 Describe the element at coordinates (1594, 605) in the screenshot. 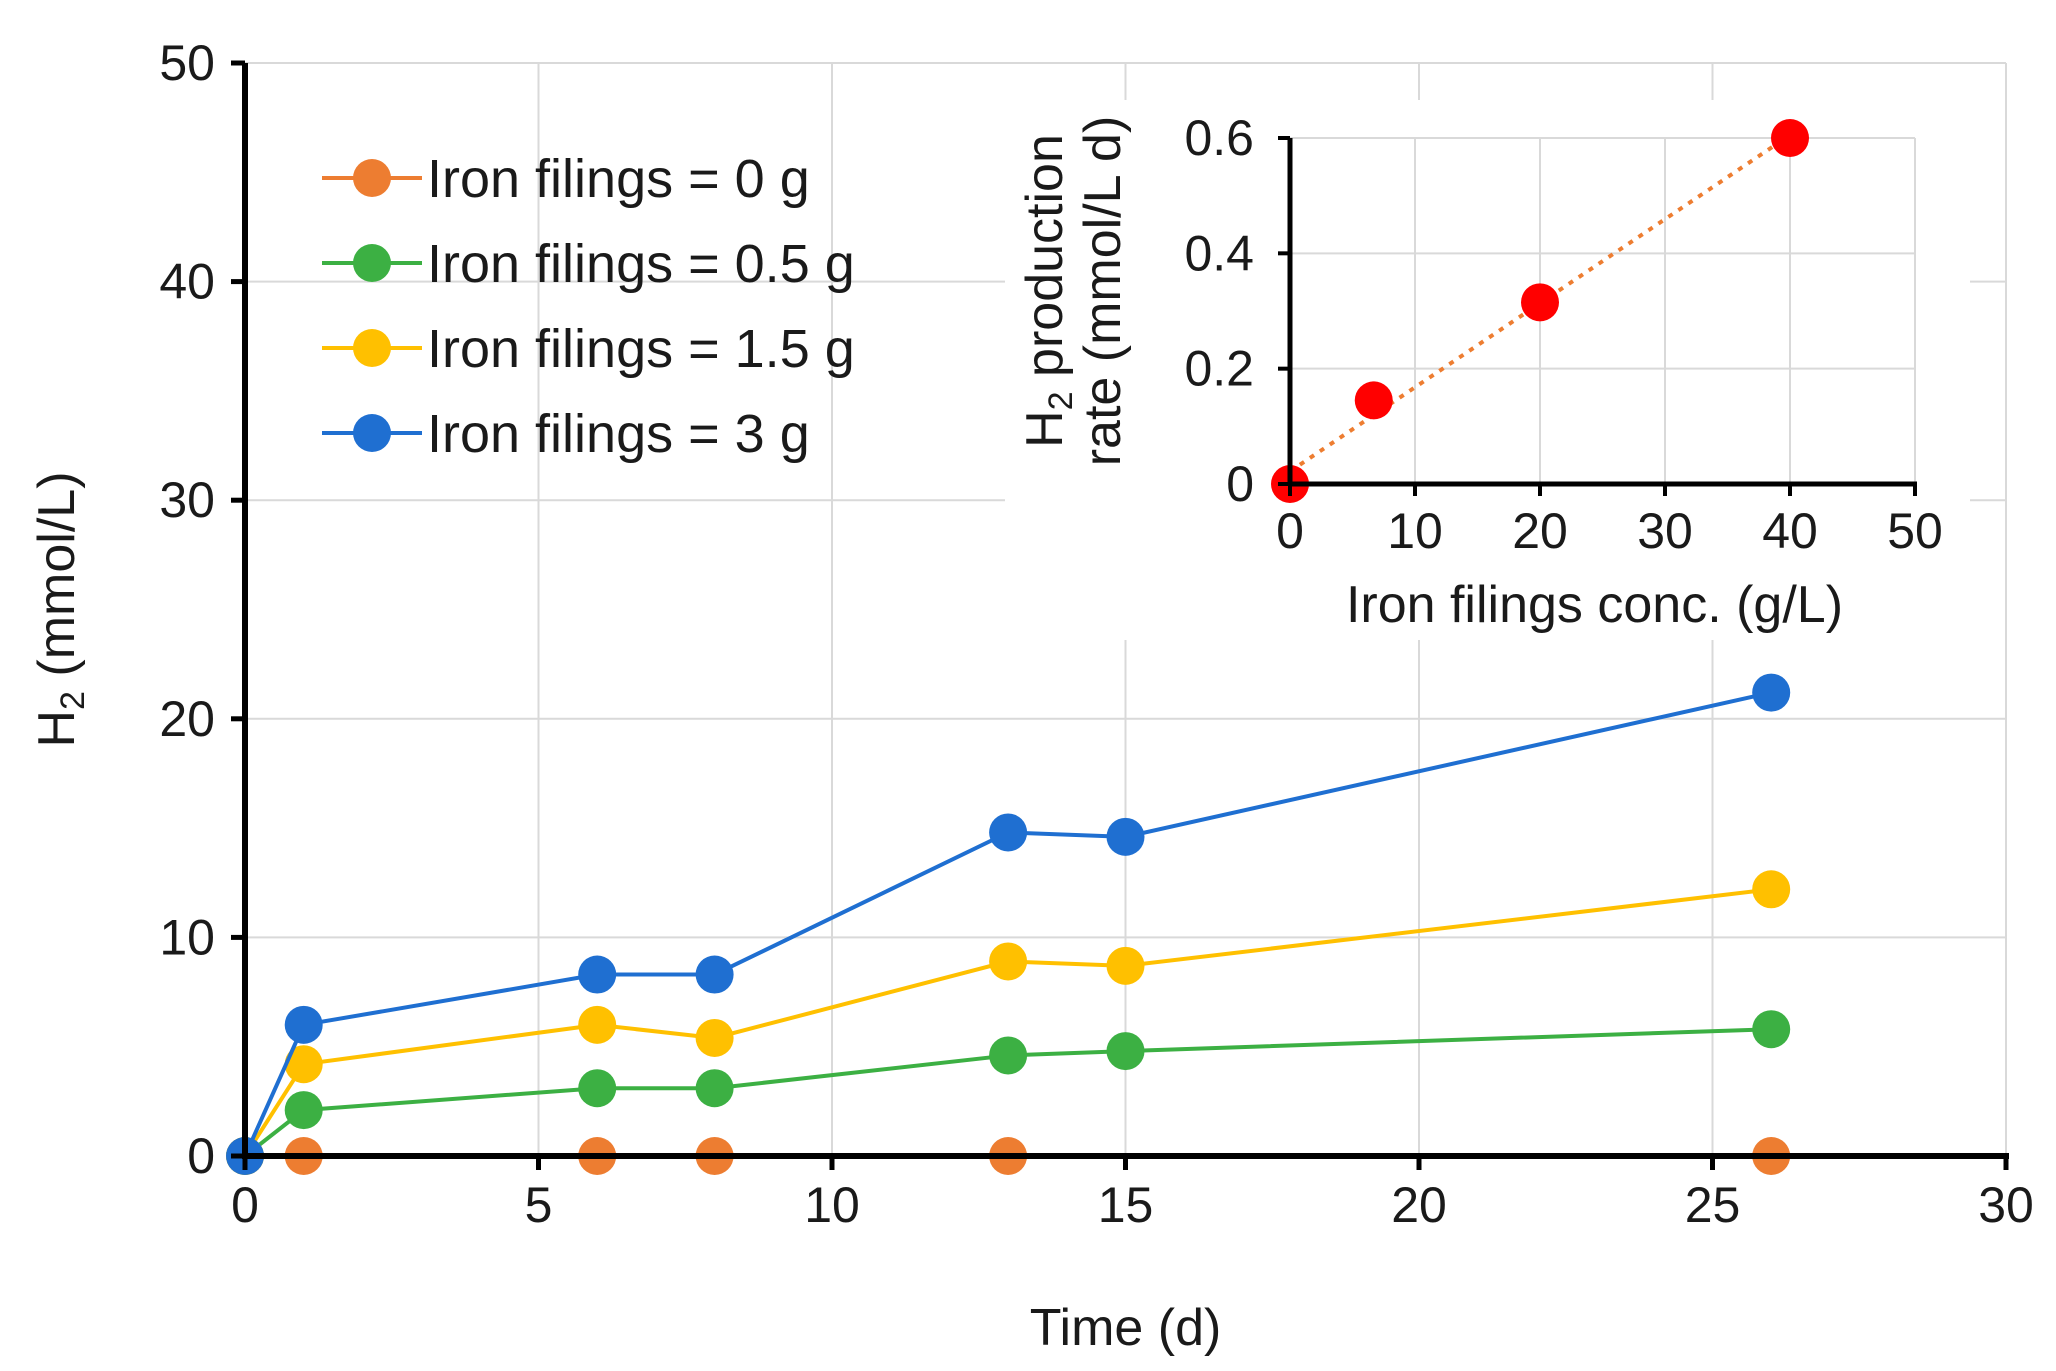

I see `inset-x-axis-title: Iron filings conc. (g/L)` at that location.